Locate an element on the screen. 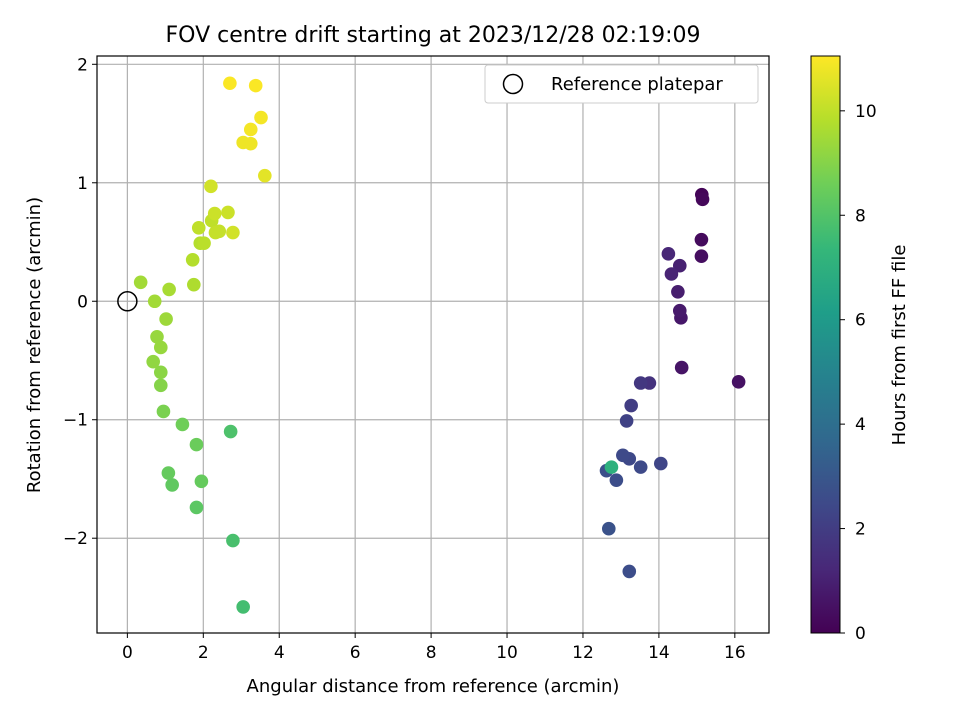 The image size is (960, 720). y-tick-label: −2 is located at coordinates (75, 539).